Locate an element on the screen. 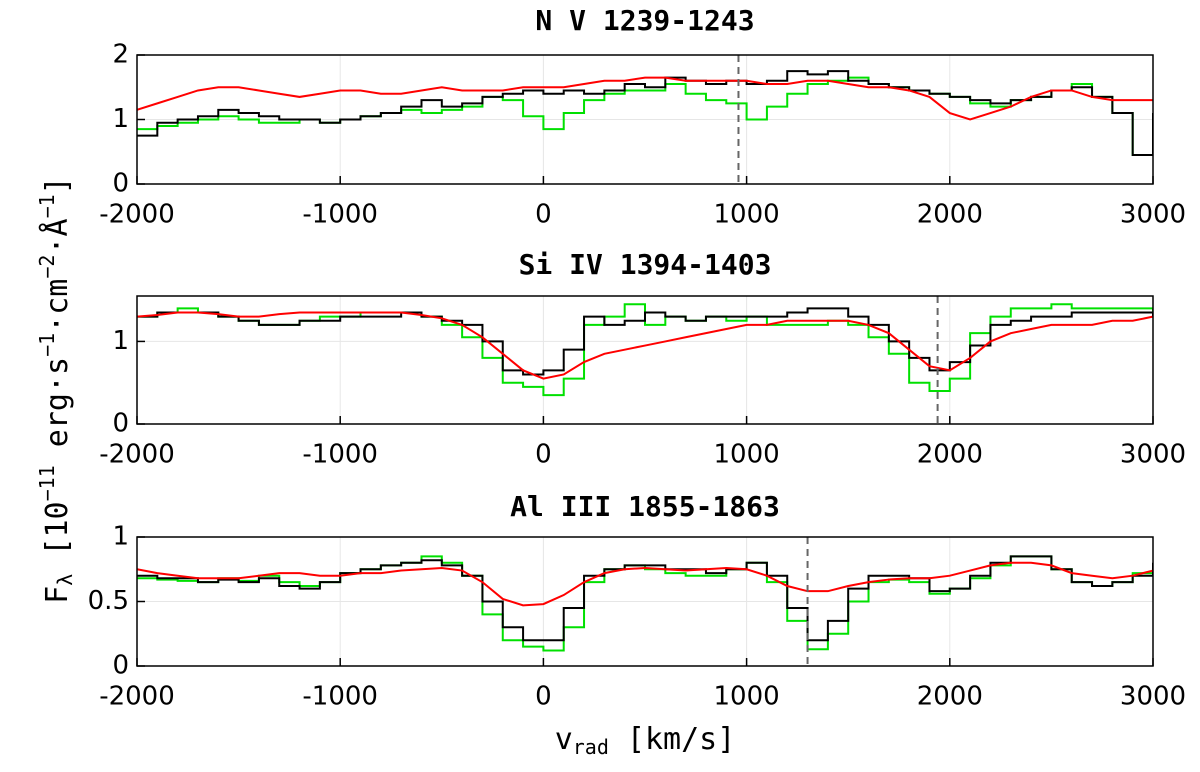 This screenshot has width=1200, height=772. y-axis-label: Fλ [10−11 erg·s−1·cm−2·Å−1] is located at coordinates (56, 390).